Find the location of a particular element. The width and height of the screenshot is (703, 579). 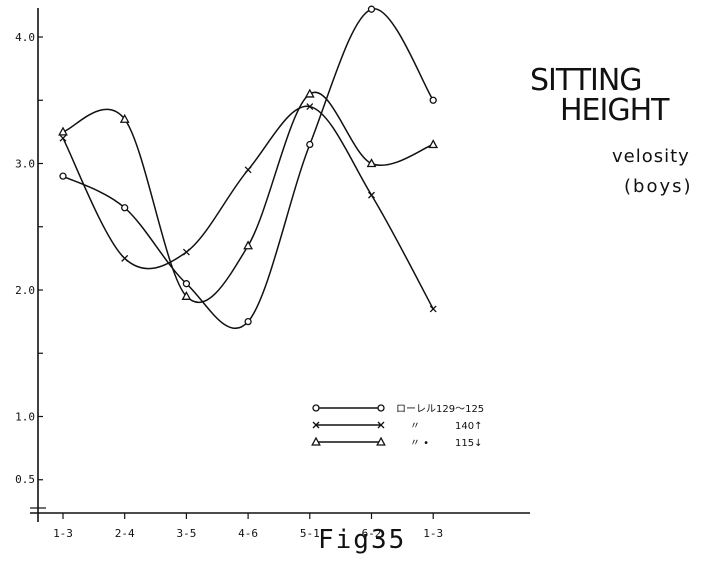

legend-entry-2: 〃 140↑ is located at coordinates (397, 426).